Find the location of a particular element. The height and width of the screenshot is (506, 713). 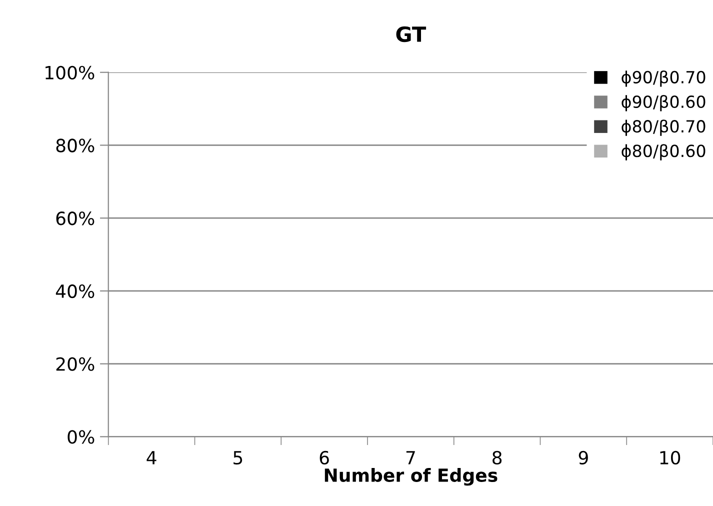

y-tick-label: 20% is located at coordinates (75, 364).